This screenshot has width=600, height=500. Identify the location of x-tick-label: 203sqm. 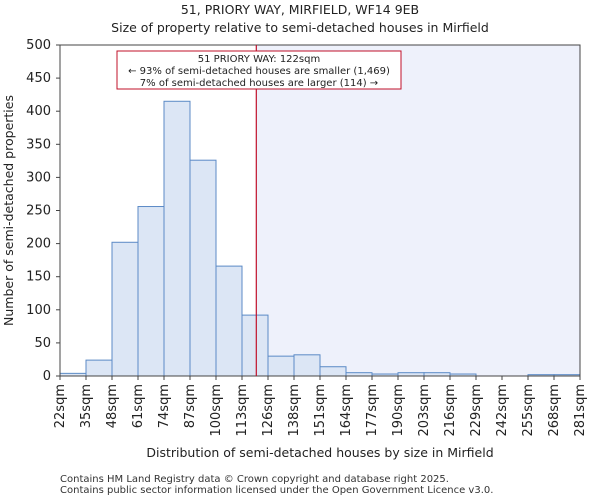
(424, 410).